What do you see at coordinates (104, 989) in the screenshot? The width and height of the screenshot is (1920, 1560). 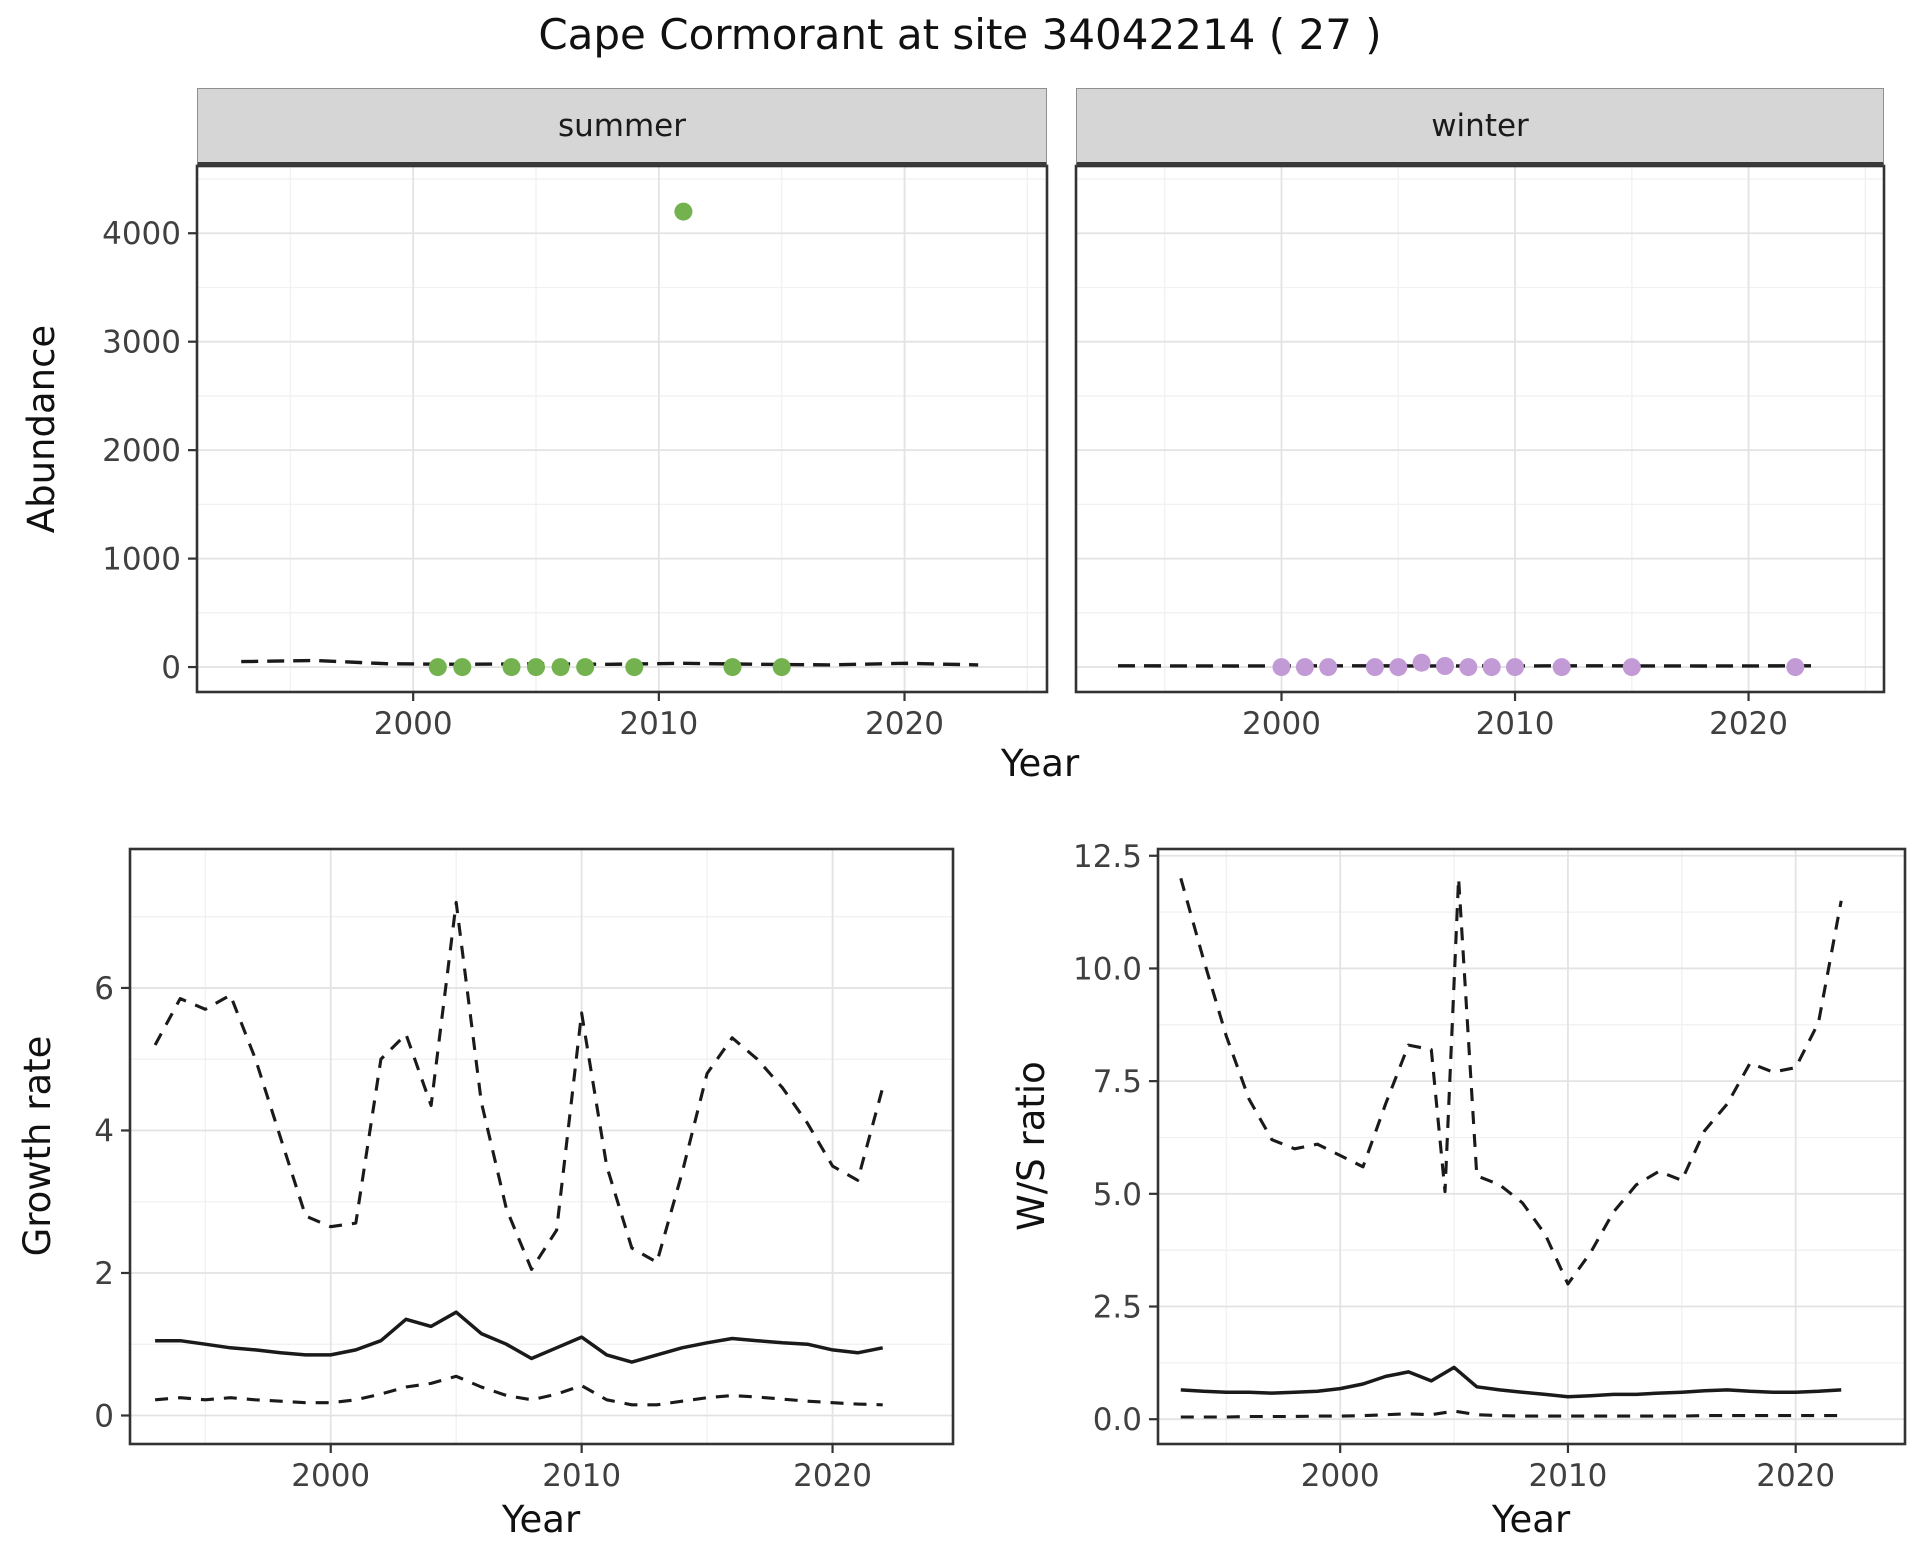 I see `y-tick-label: 6` at bounding box center [104, 989].